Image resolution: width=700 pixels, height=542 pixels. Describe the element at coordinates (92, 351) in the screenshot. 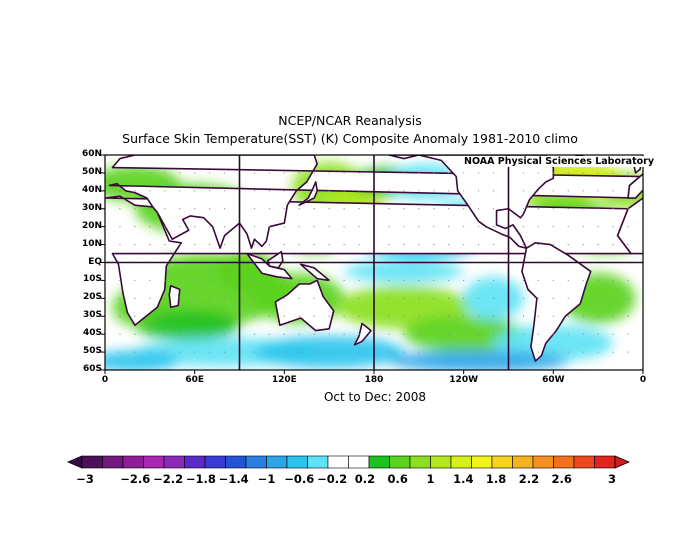

I see `lat-tick-label: 50S` at that location.